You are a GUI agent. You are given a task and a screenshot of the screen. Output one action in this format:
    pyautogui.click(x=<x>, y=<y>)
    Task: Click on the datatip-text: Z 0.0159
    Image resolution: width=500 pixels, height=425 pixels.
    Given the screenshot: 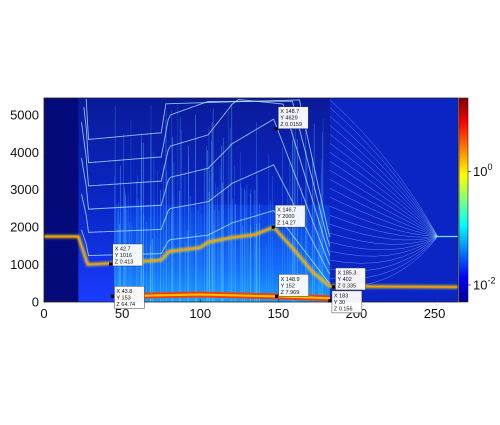 What is the action you would take?
    pyautogui.click(x=291, y=125)
    